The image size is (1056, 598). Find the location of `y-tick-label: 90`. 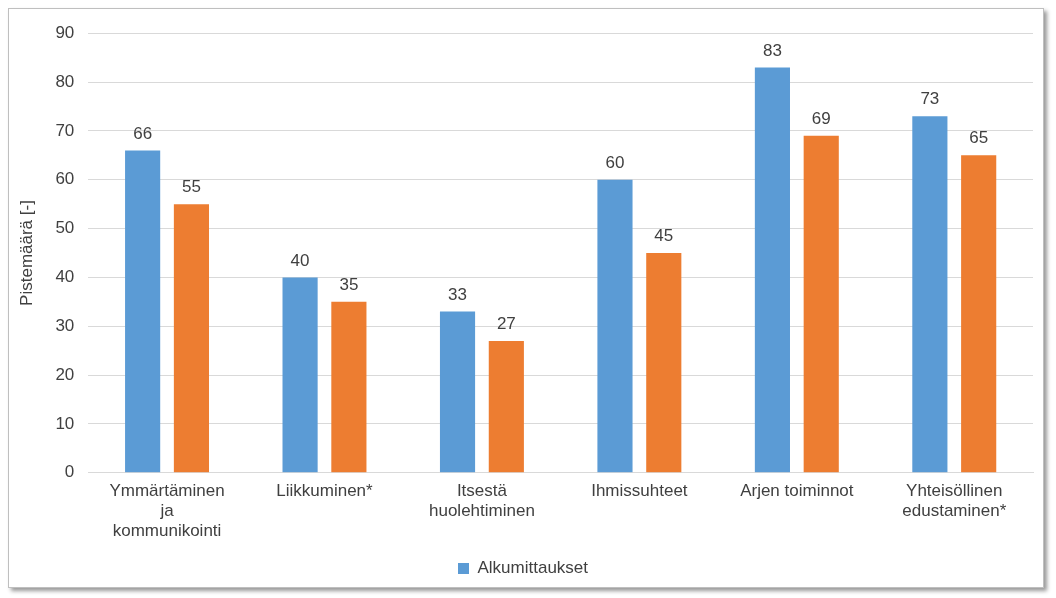

y-tick-label: 90 is located at coordinates (65, 32).